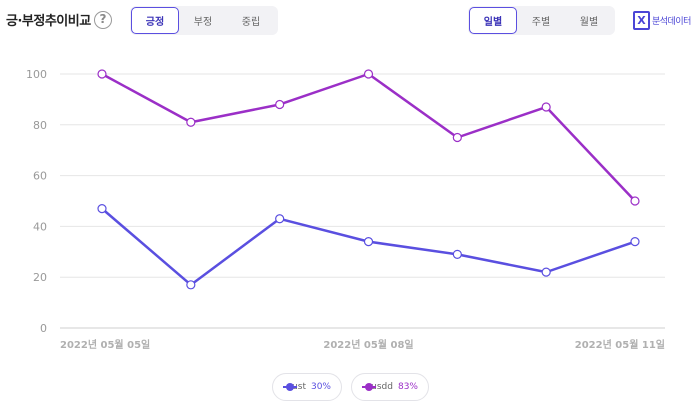  Describe the element at coordinates (382, 387) in the screenshot. I see `legend-label-usdd: usdd` at that location.